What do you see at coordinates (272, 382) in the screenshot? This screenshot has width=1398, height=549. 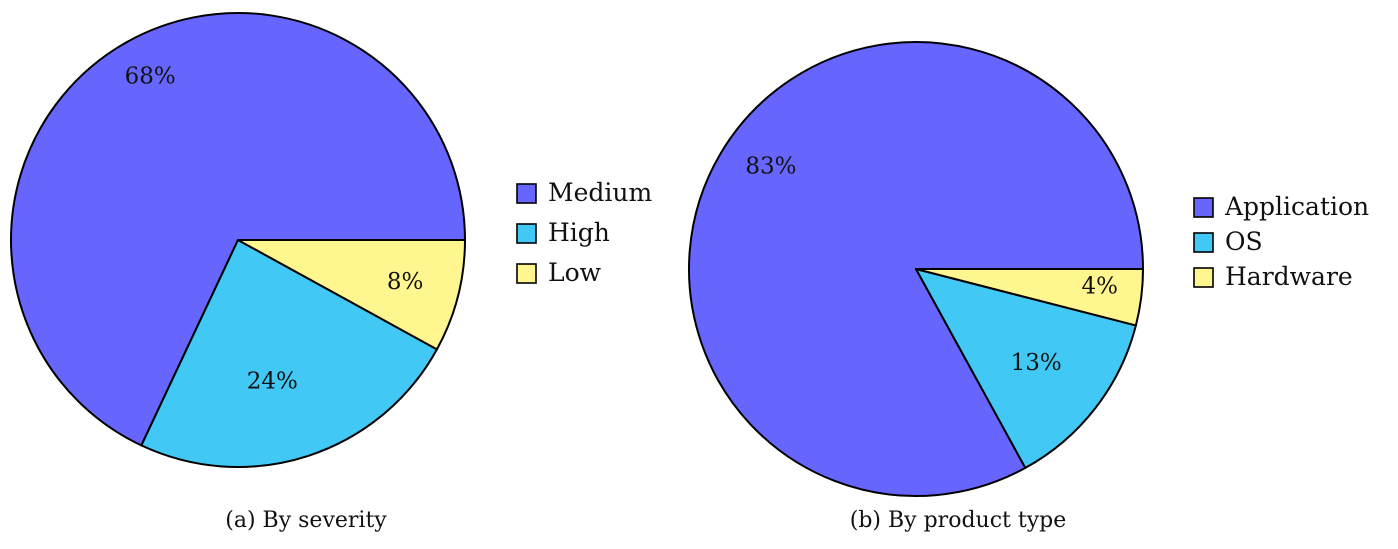 I see `slice-value-label: 24%` at bounding box center [272, 382].